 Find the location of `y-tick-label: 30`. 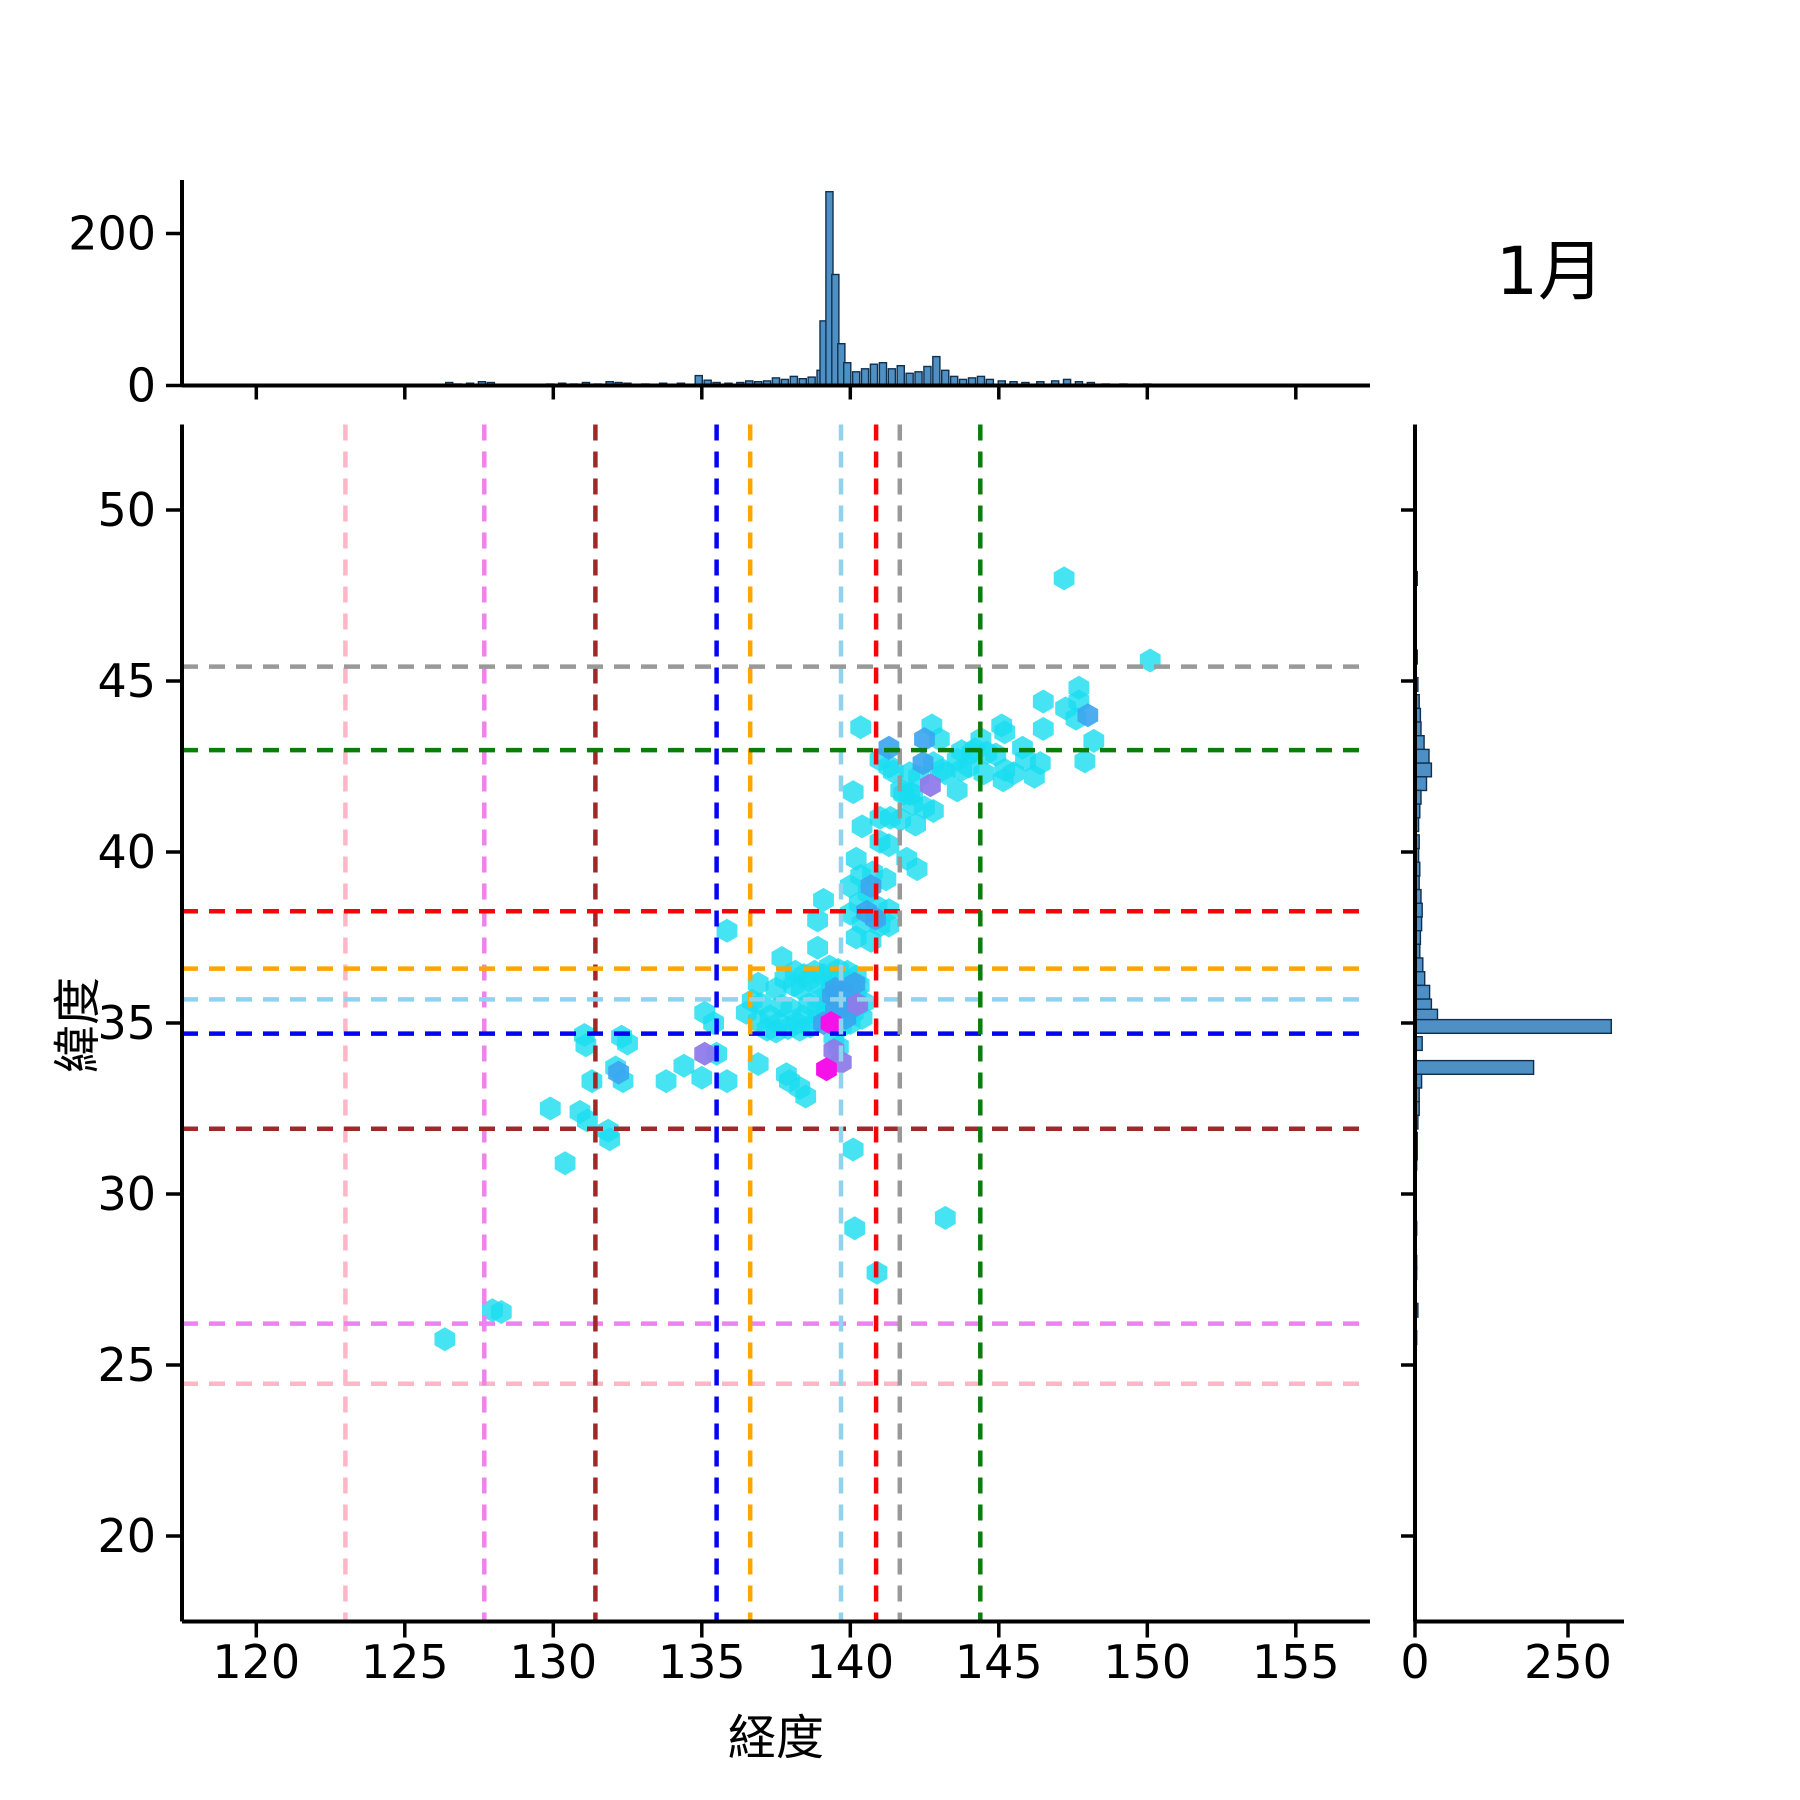

y-tick-label: 30 is located at coordinates (126, 1194).